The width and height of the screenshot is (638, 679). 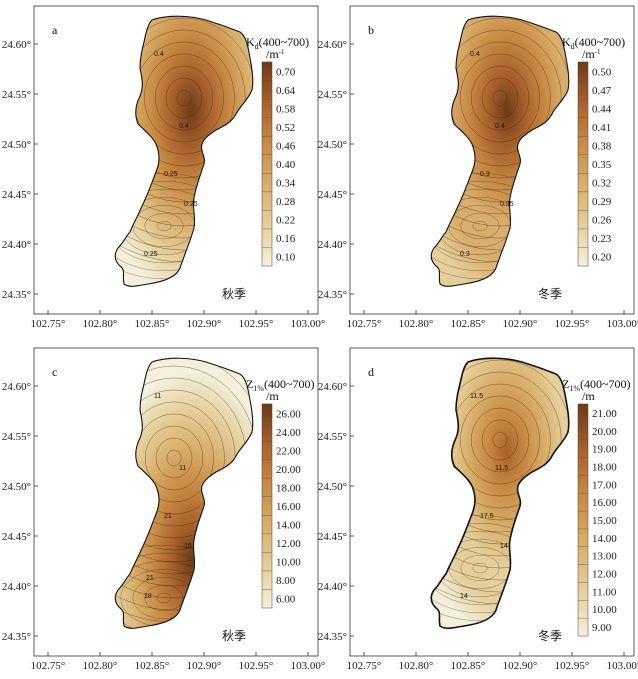 I want to click on lon-tick: 102.75°, so click(x=48, y=666).